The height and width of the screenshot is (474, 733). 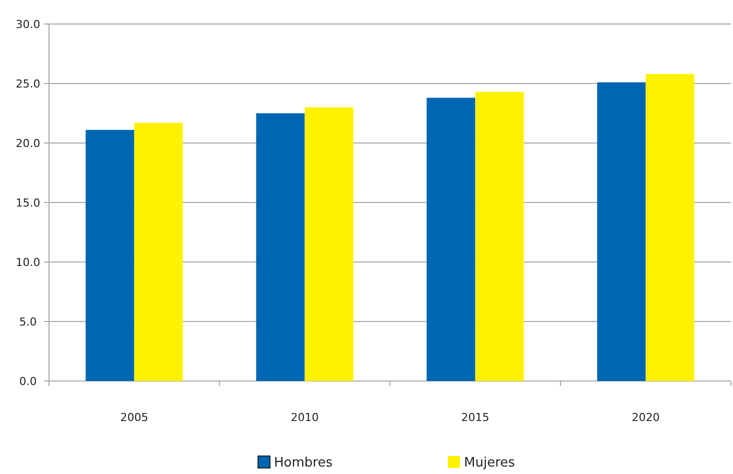 I want to click on y-tick-label: 30.0, so click(x=28, y=24).